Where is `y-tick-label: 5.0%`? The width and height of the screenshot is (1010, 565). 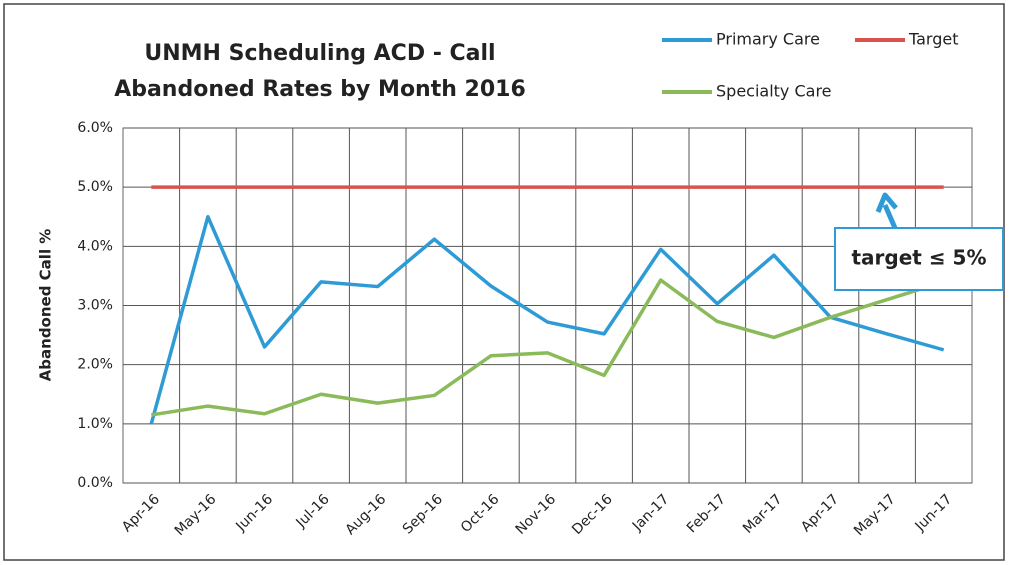 y-tick-label: 5.0% is located at coordinates (95, 187).